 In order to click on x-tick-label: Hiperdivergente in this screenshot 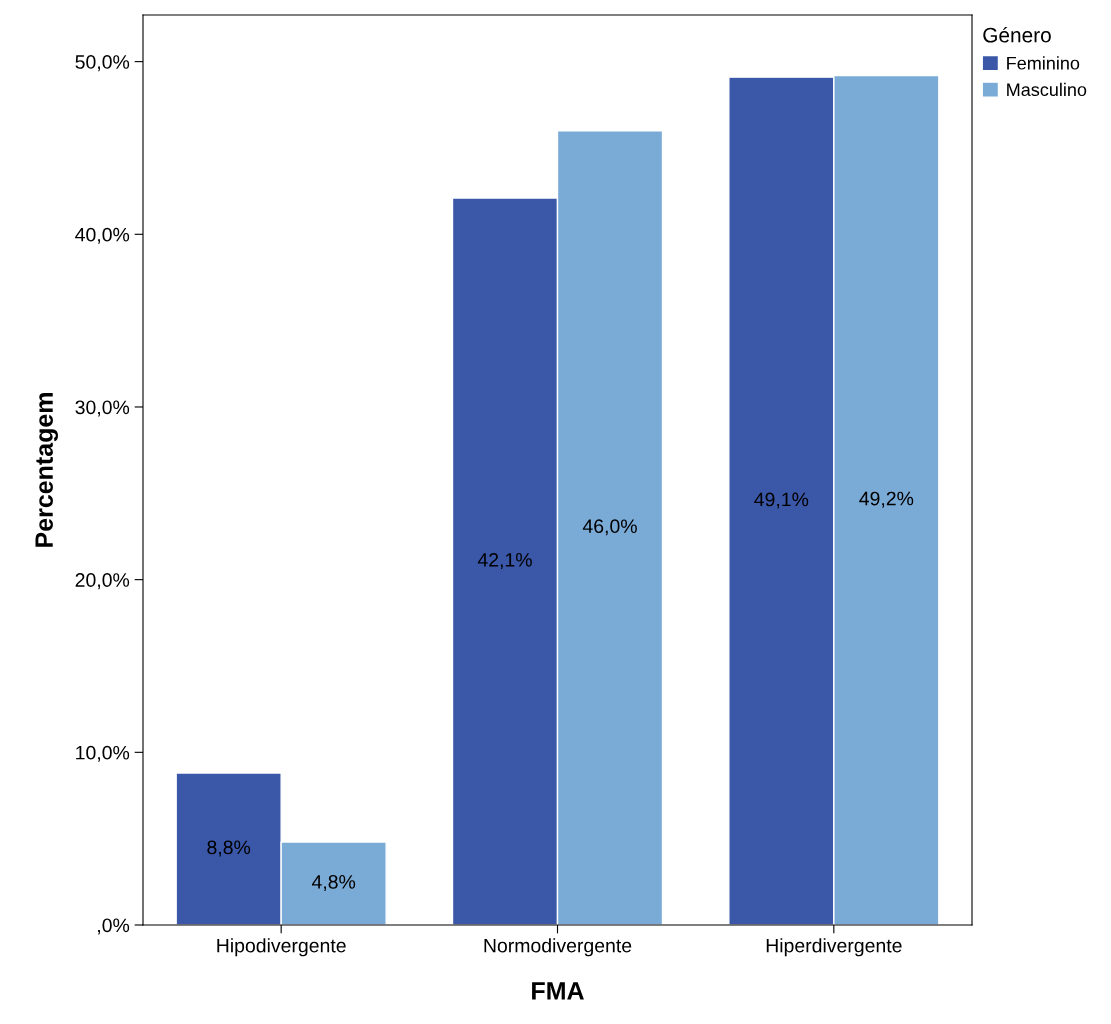, I will do `click(834, 947)`.